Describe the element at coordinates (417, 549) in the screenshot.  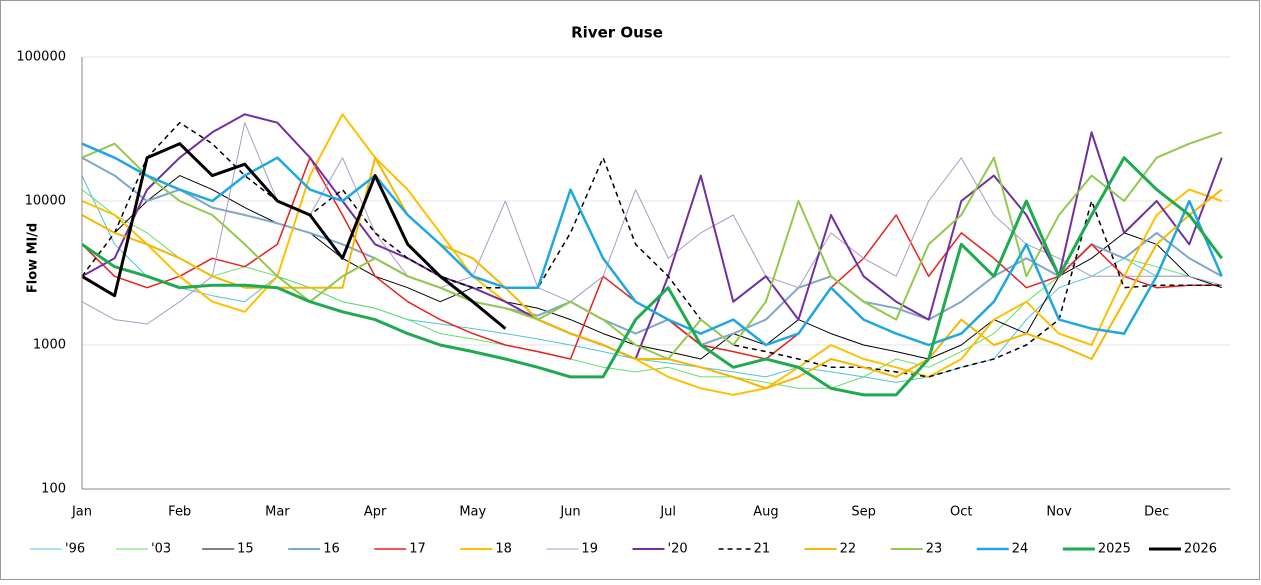
I see `legend-label: 17` at that location.